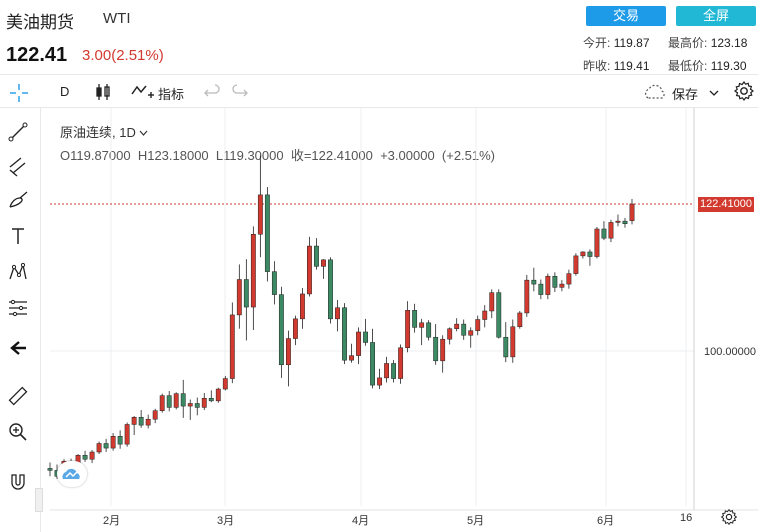 This screenshot has height=532, width=758. What do you see at coordinates (729, 517) in the screenshot?
I see `chart-settings-gear-icon` at bounding box center [729, 517].